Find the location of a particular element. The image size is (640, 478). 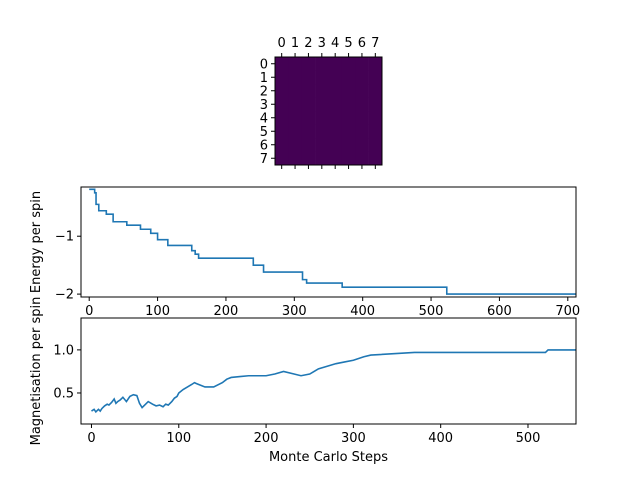

xtick-label: 700 is located at coordinates (567, 311).